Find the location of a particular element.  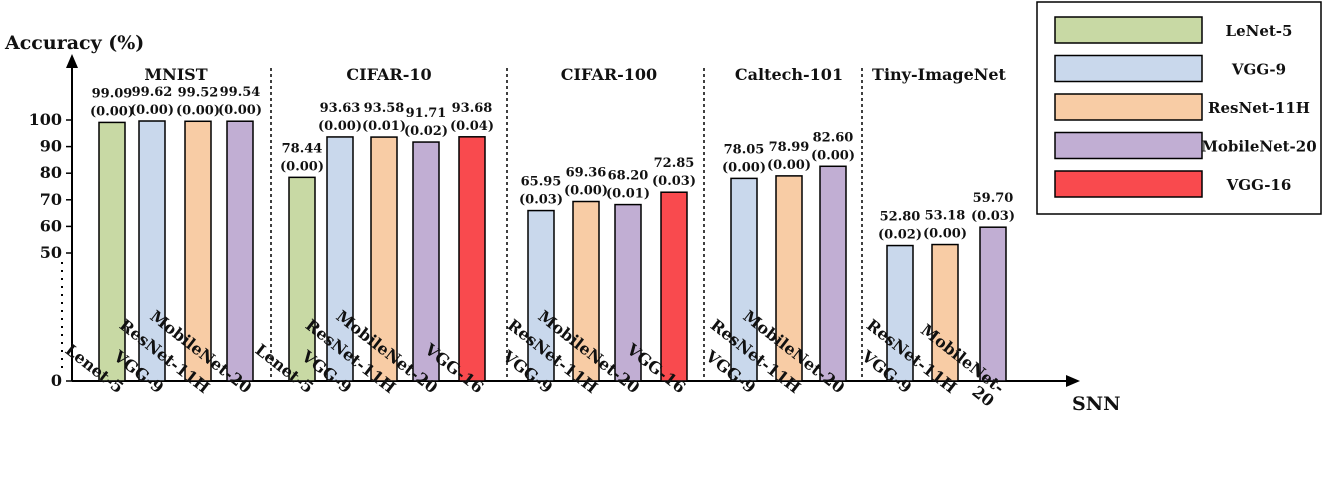

value-label: 78.44 is located at coordinates (302, 148).